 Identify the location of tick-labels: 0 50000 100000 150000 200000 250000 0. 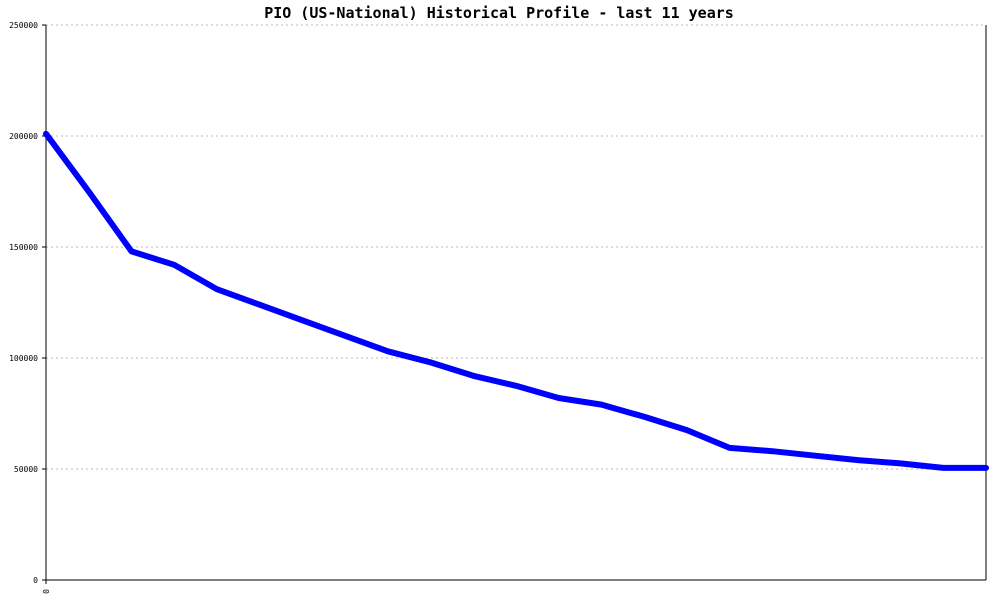
(30, 307).